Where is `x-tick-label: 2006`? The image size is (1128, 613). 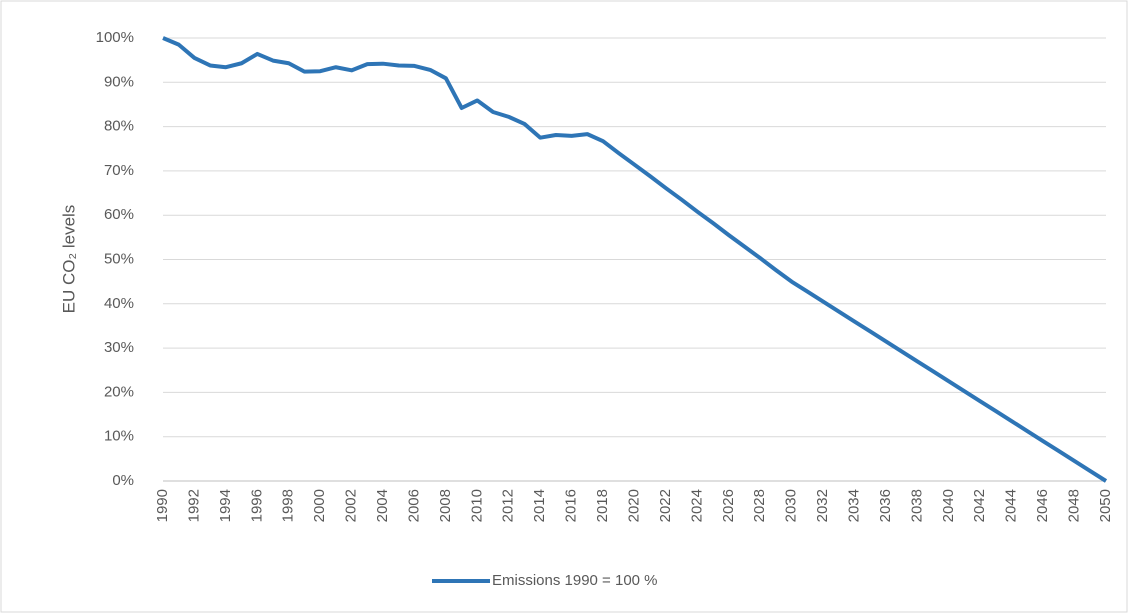
x-tick-label: 2006 is located at coordinates (413, 505).